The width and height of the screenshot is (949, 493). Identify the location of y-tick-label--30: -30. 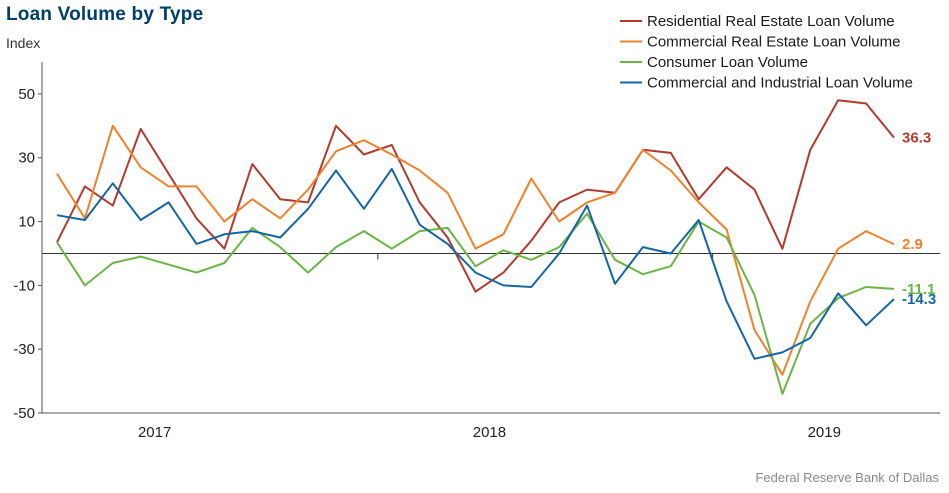
(24, 349).